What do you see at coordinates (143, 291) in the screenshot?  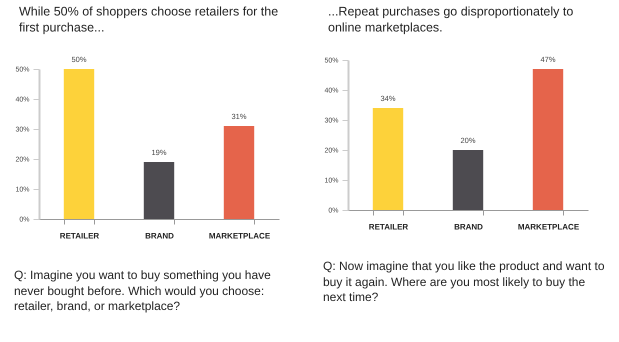 I see `text: Q: Imagine you want to buy something you have never bought before. Which would you choose: retailer, brand, or marketplace?` at bounding box center [143, 291].